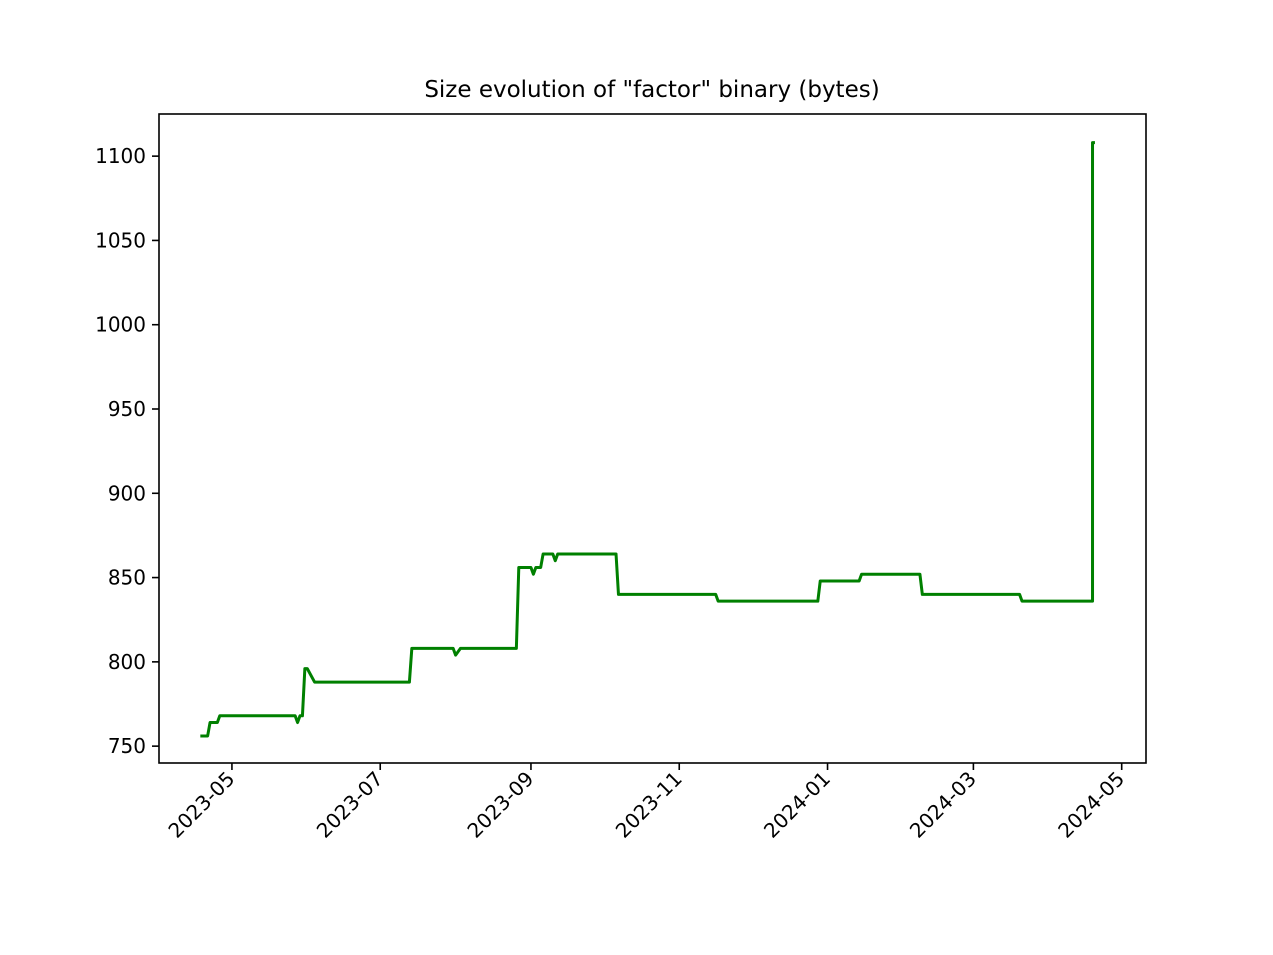 This screenshot has height=955, width=1273. What do you see at coordinates (797, 805) in the screenshot?
I see `x-tick-label: 2024-01` at bounding box center [797, 805].